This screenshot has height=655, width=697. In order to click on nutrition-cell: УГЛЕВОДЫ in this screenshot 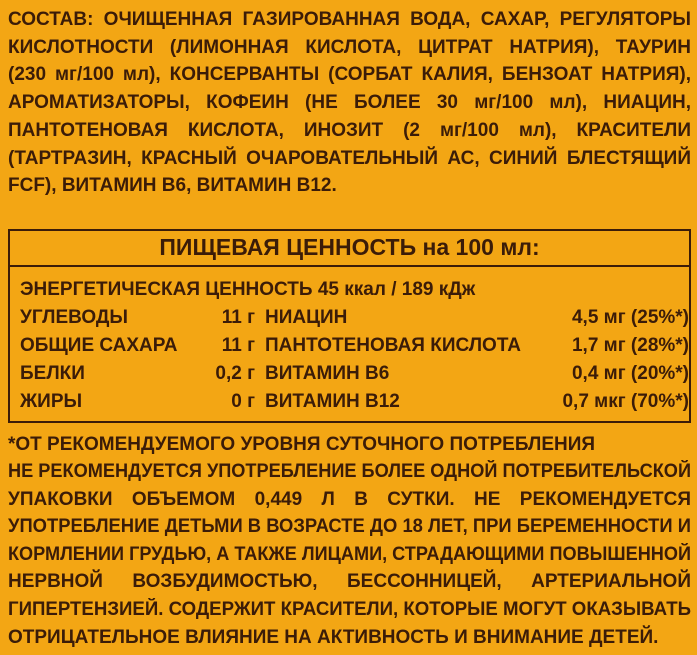, I will do `click(74, 317)`.